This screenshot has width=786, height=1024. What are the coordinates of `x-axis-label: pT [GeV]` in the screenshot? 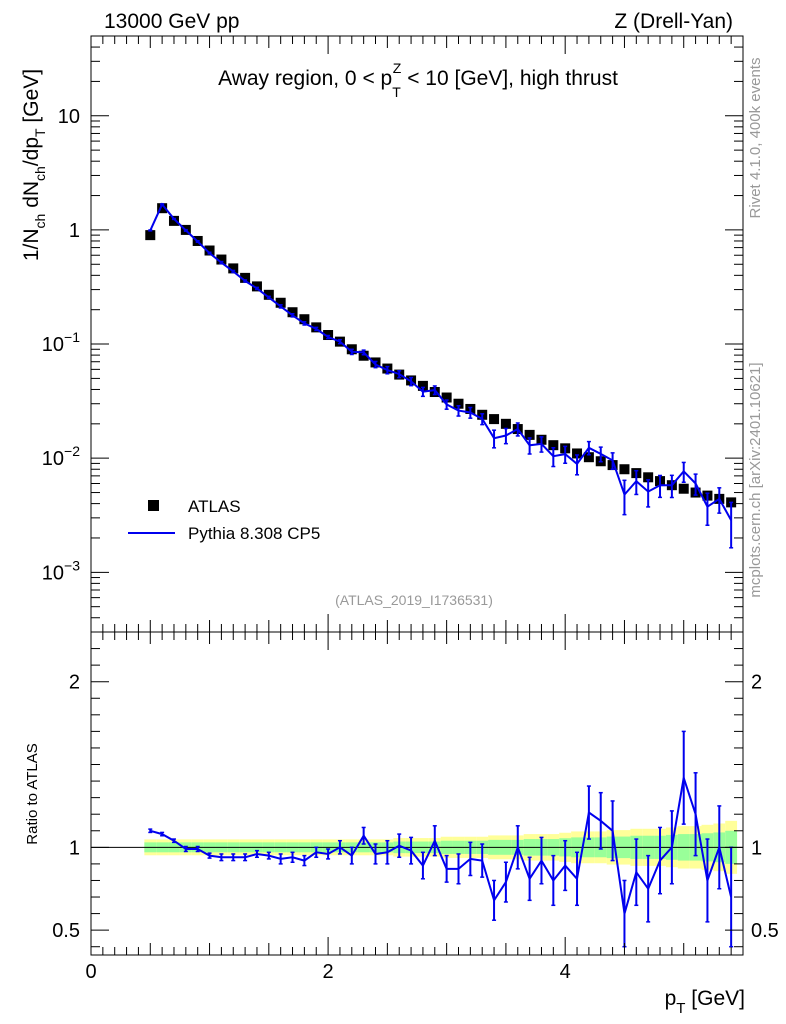 It's located at (705, 1002).